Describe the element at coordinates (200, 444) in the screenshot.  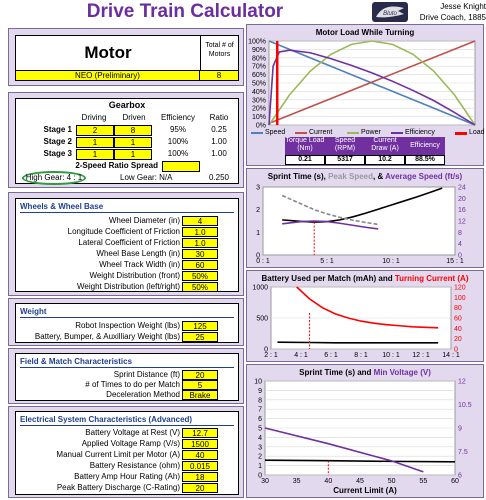
I see `voltage-ramp-input: 1500` at that location.